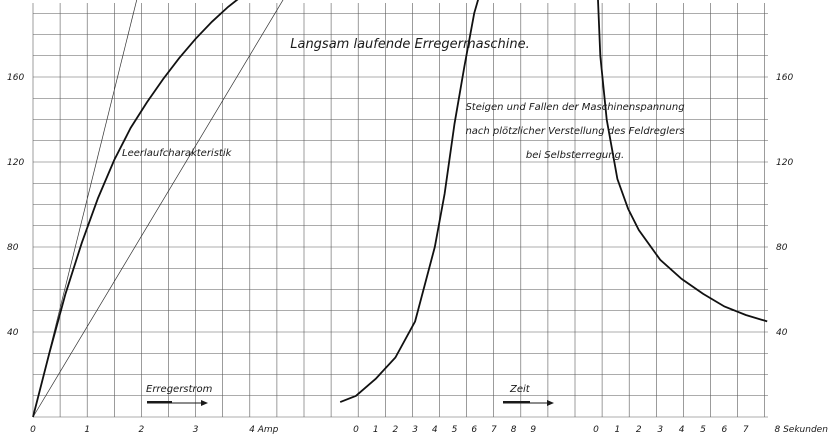 This screenshot has width=835, height=438. What do you see at coordinates (725, 430) in the screenshot?
I see `x-tick-label-fall: 6` at bounding box center [725, 430].